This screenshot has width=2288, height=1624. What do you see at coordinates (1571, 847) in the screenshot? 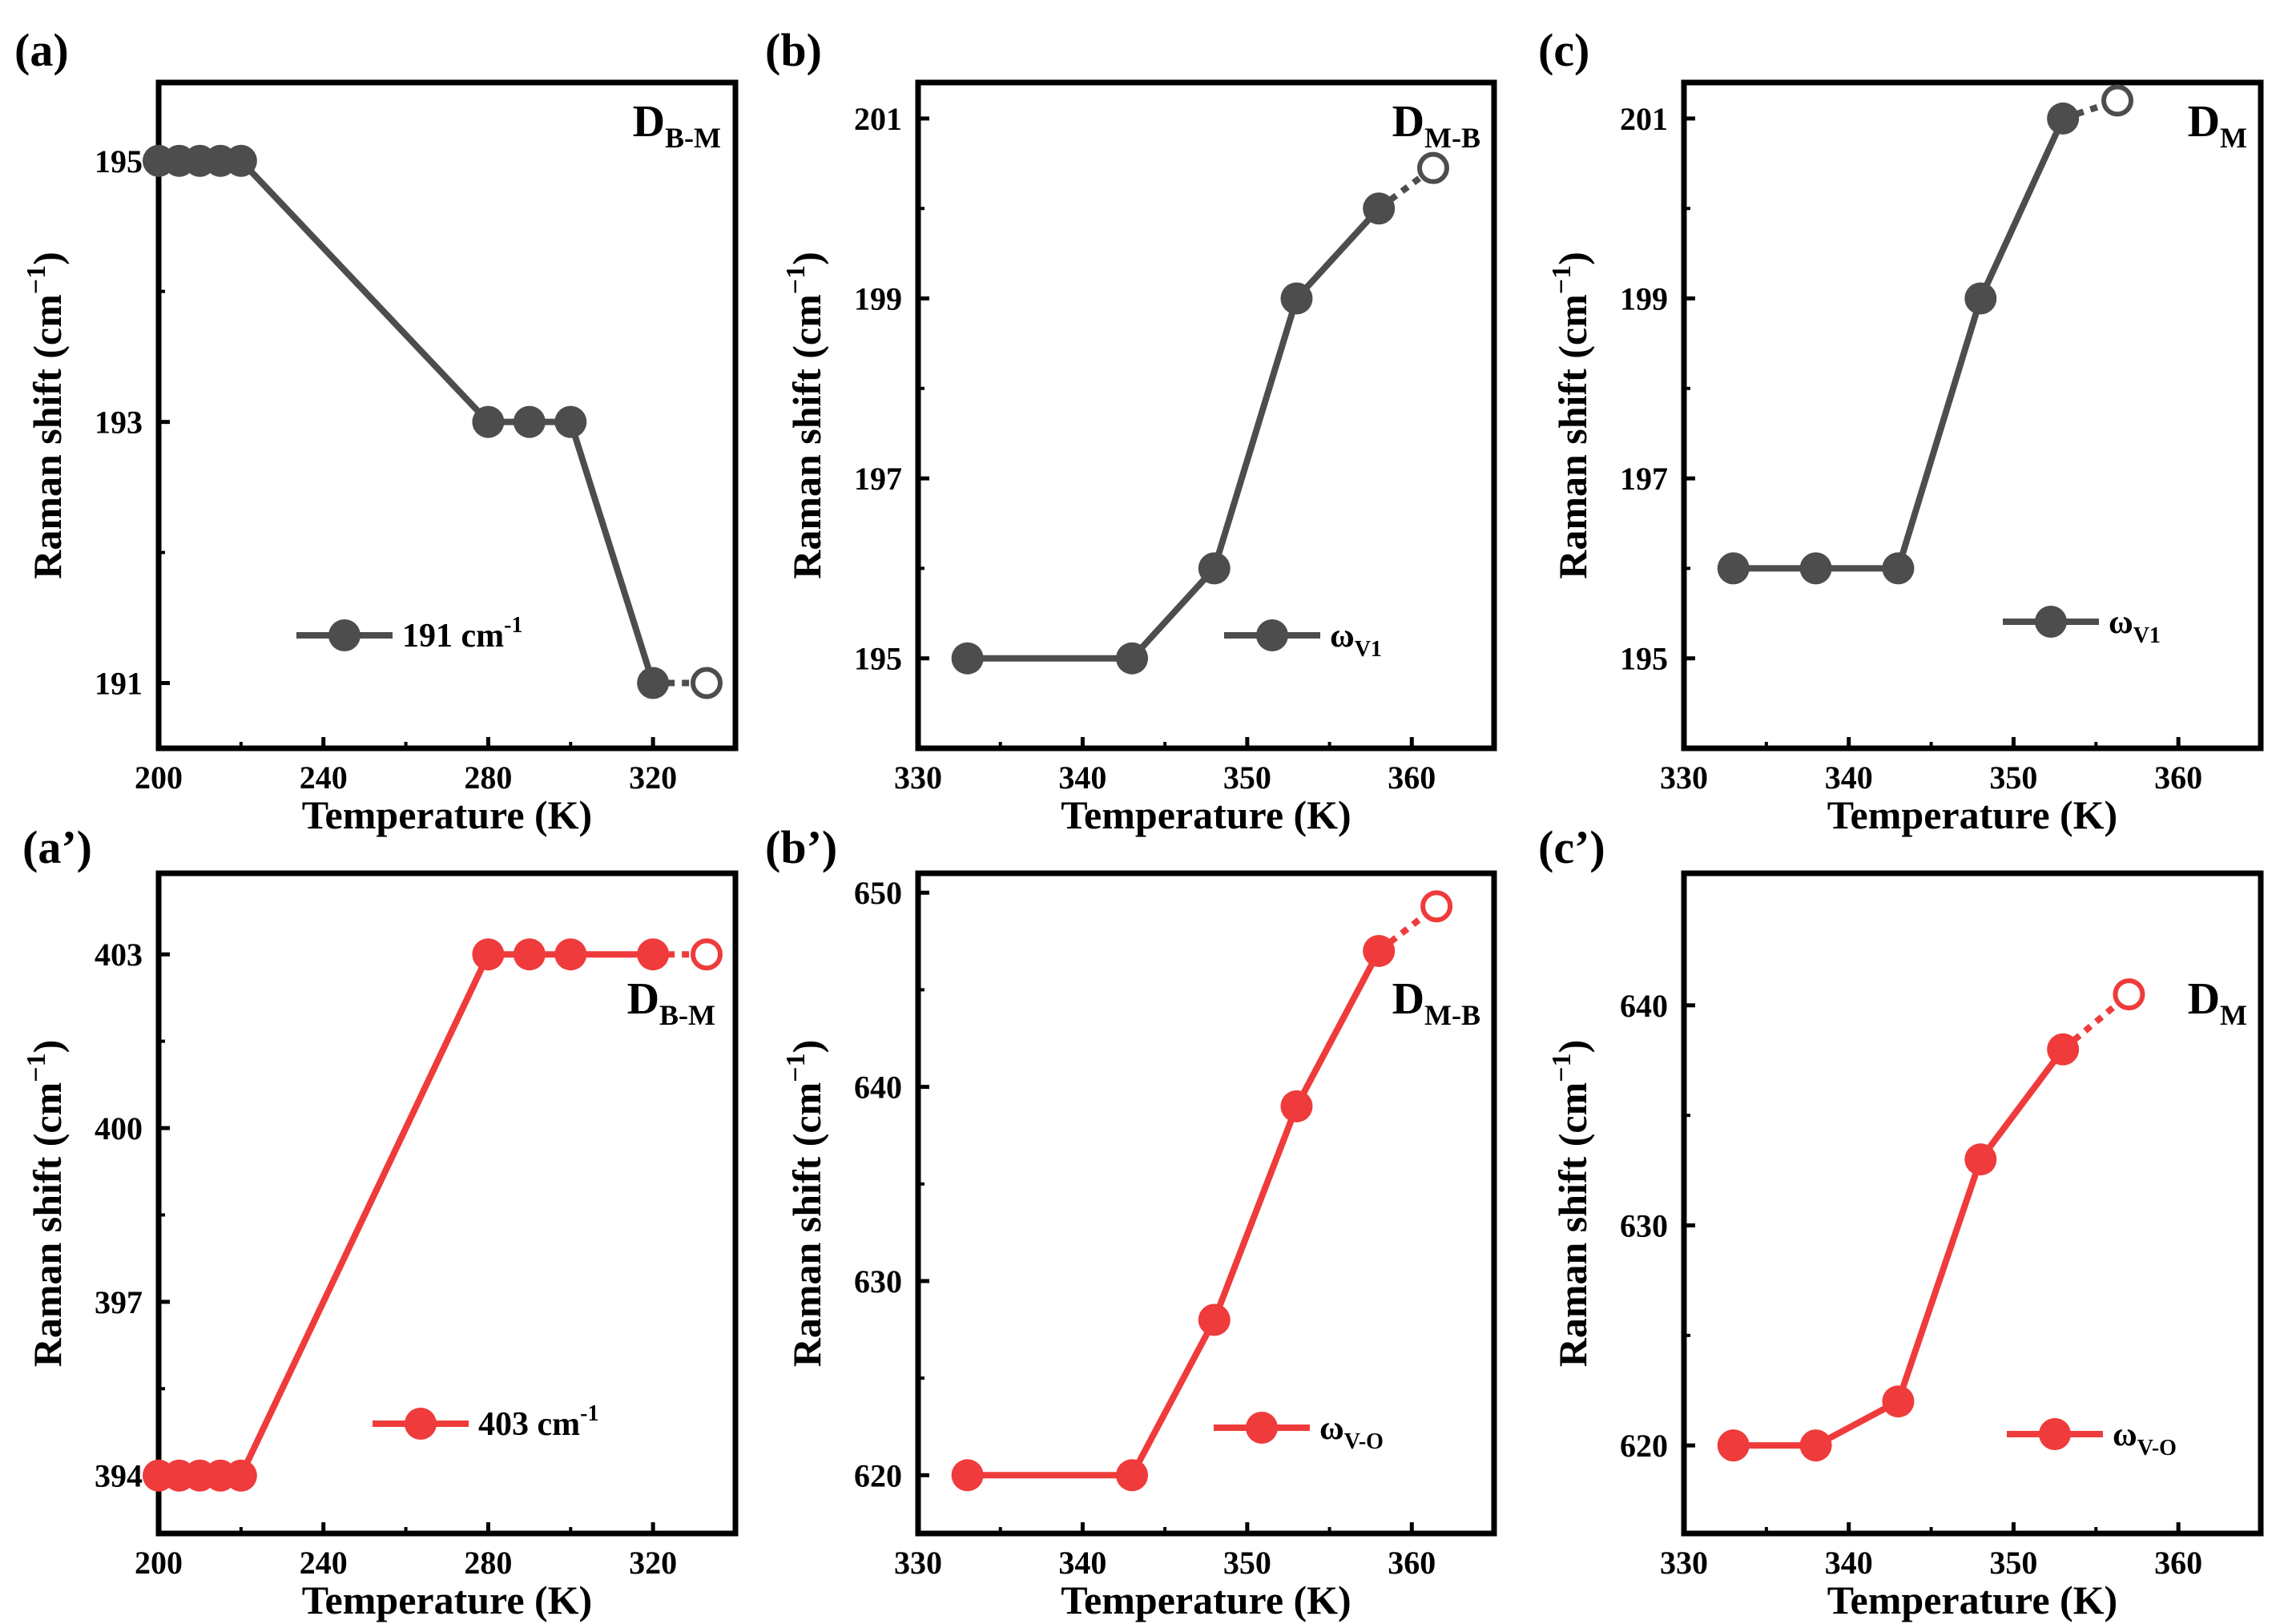
I see `panel-label: (c’)` at bounding box center [1571, 847].